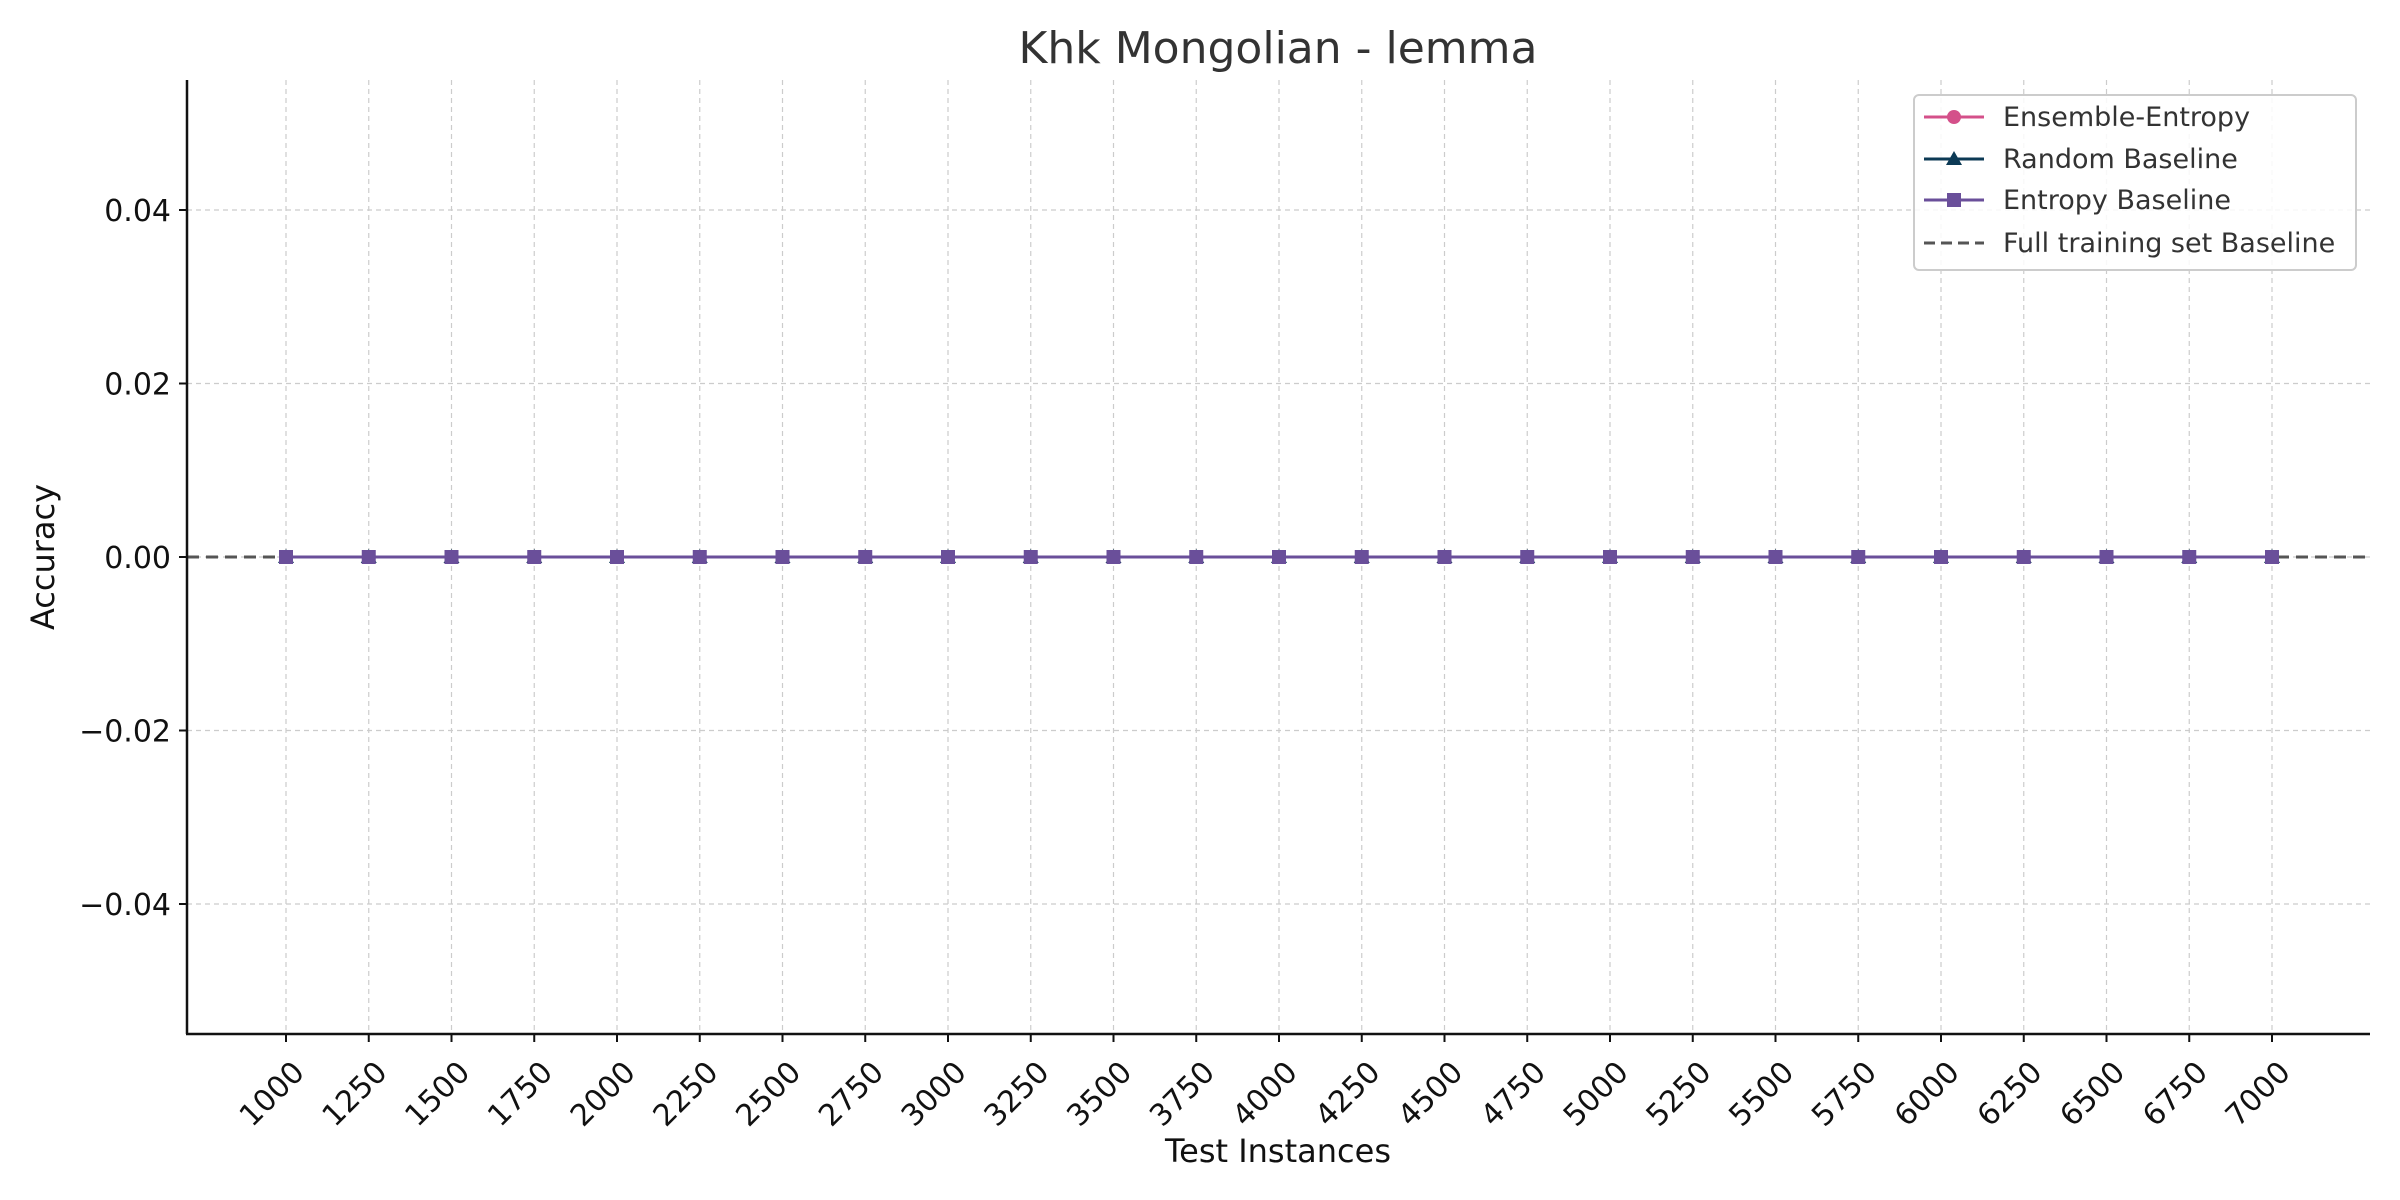  I want to click on x-tick-label: 4250, so click(1348, 1094).